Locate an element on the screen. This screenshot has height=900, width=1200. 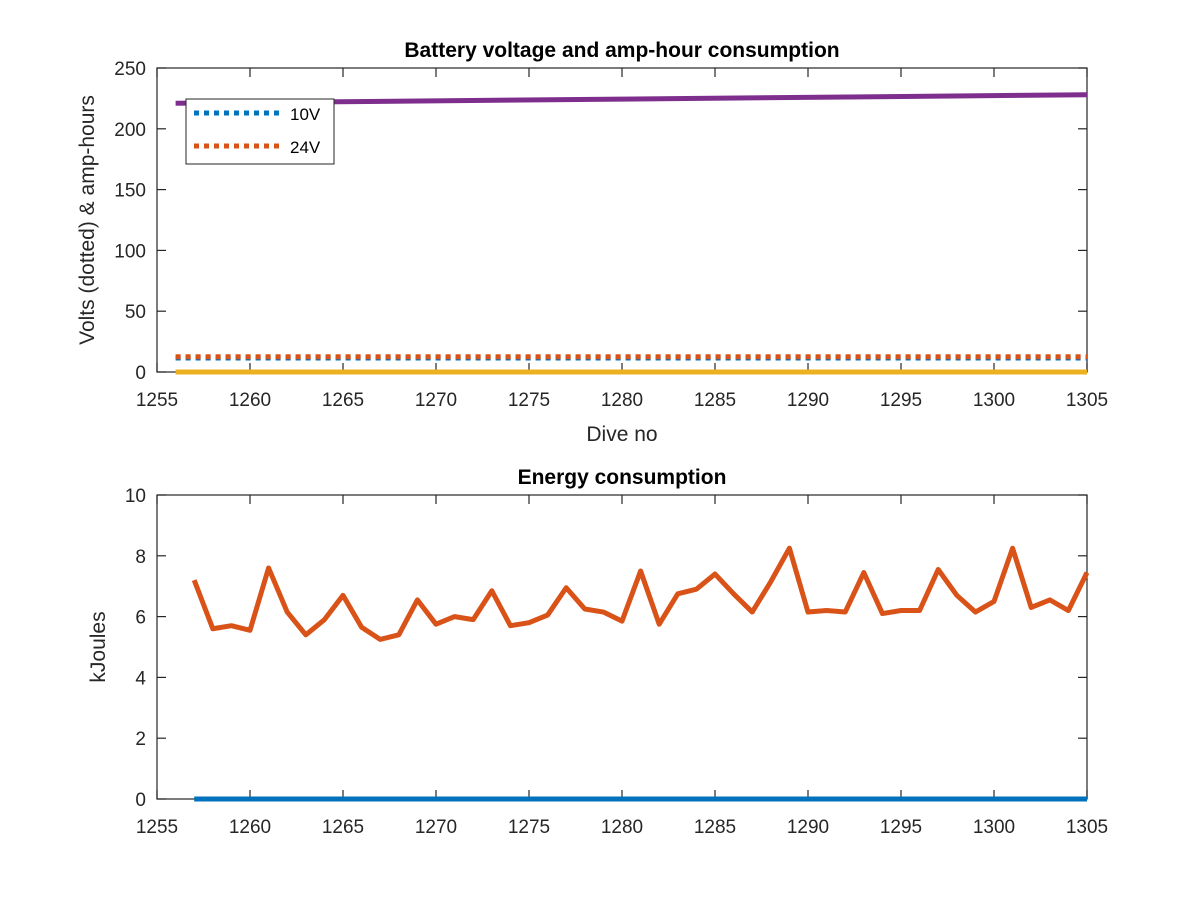
energy-x-tick-label: 1290 is located at coordinates (808, 827).